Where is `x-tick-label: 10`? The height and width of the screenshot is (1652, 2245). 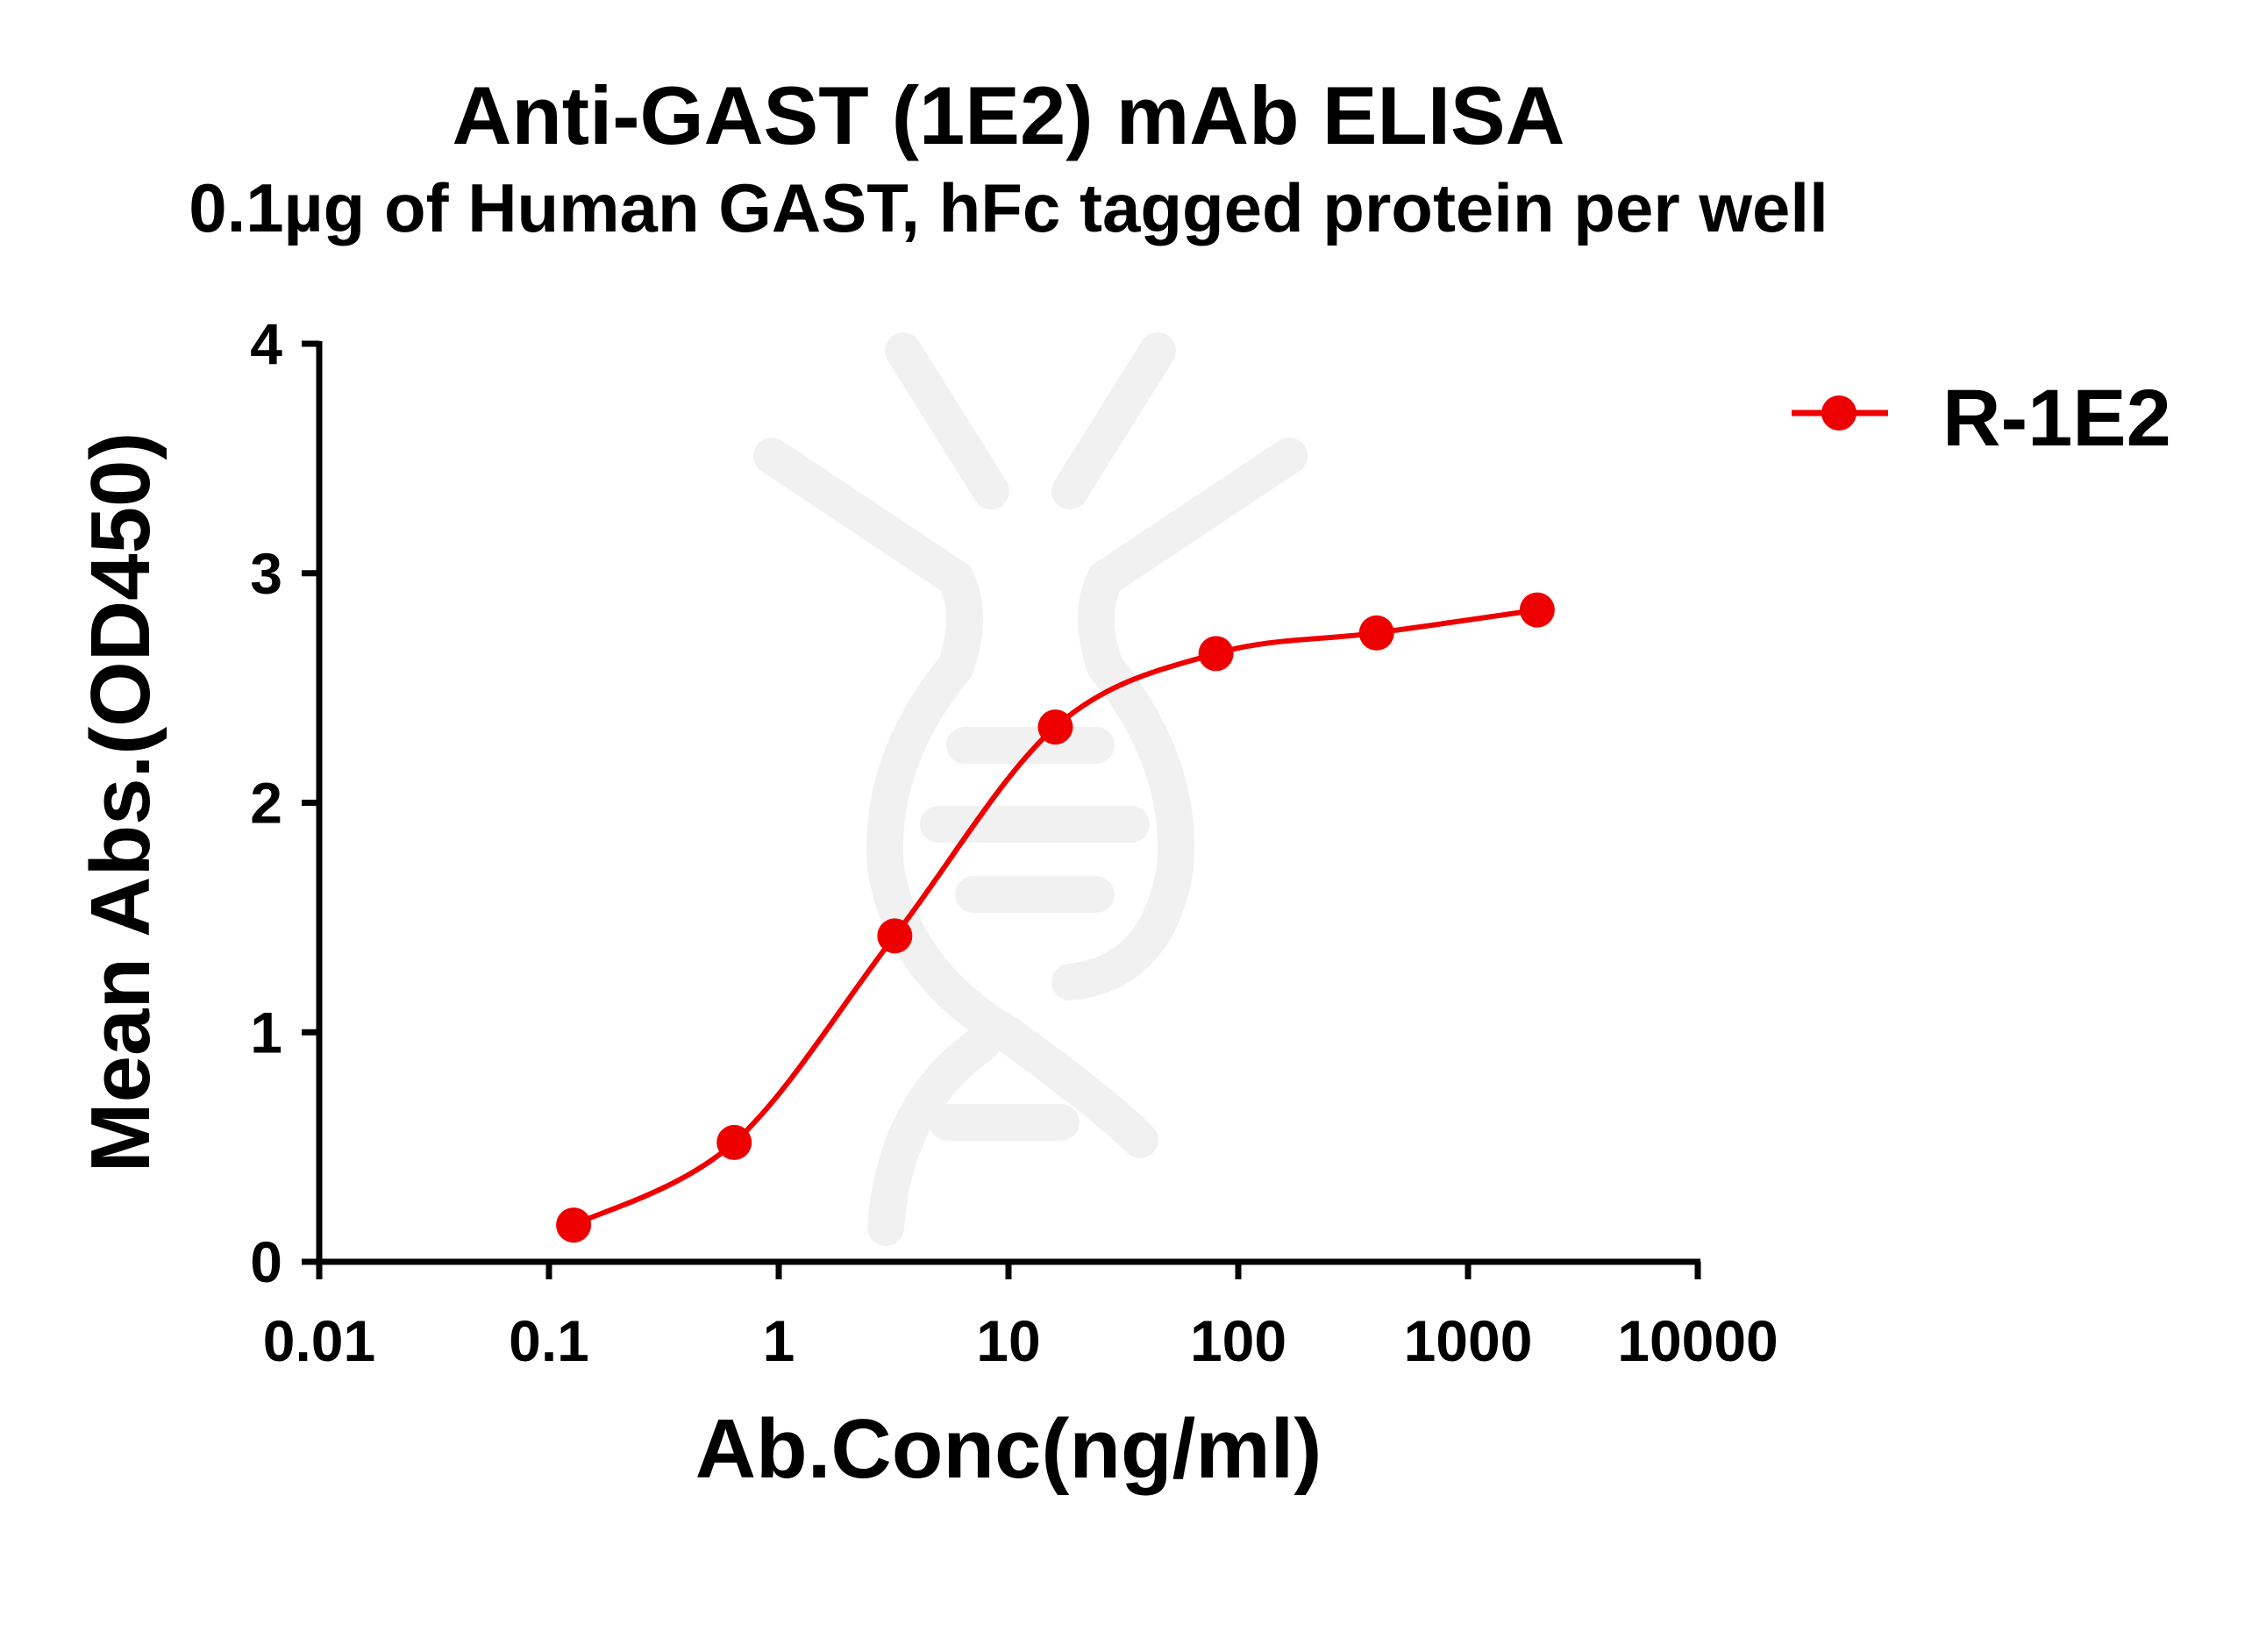 x-tick-label: 10 is located at coordinates (1008, 1340).